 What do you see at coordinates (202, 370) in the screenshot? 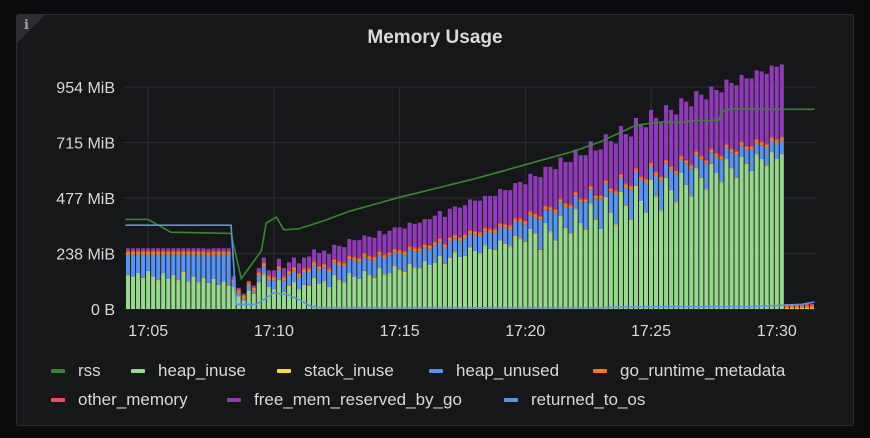
I see `legend-label: heap_inuse` at bounding box center [202, 370].